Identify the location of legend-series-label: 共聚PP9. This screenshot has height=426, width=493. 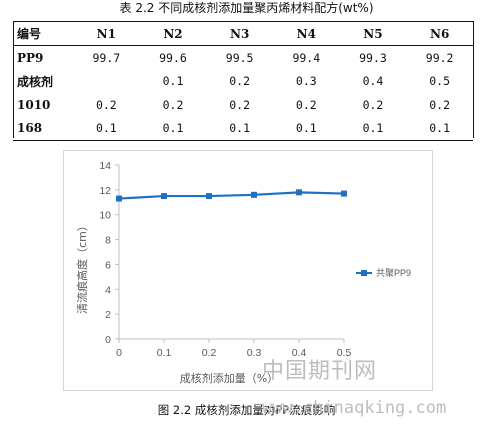
(393, 273).